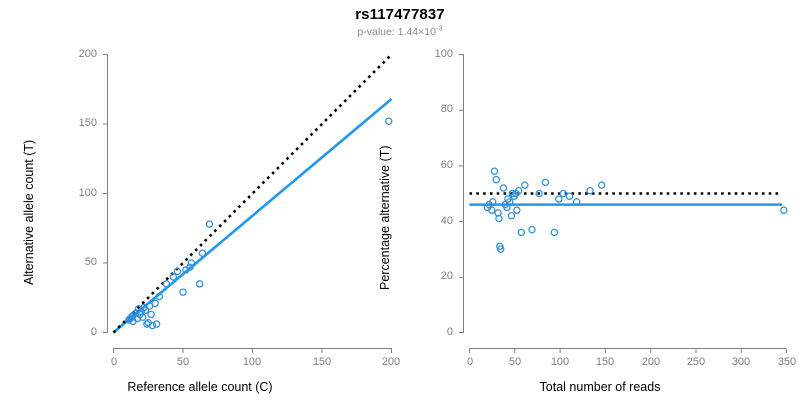 Image resolution: width=800 pixels, height=400 pixels. Describe the element at coordinates (787, 362) in the screenshot. I see `right-x-ticklabel-350: 350` at that location.